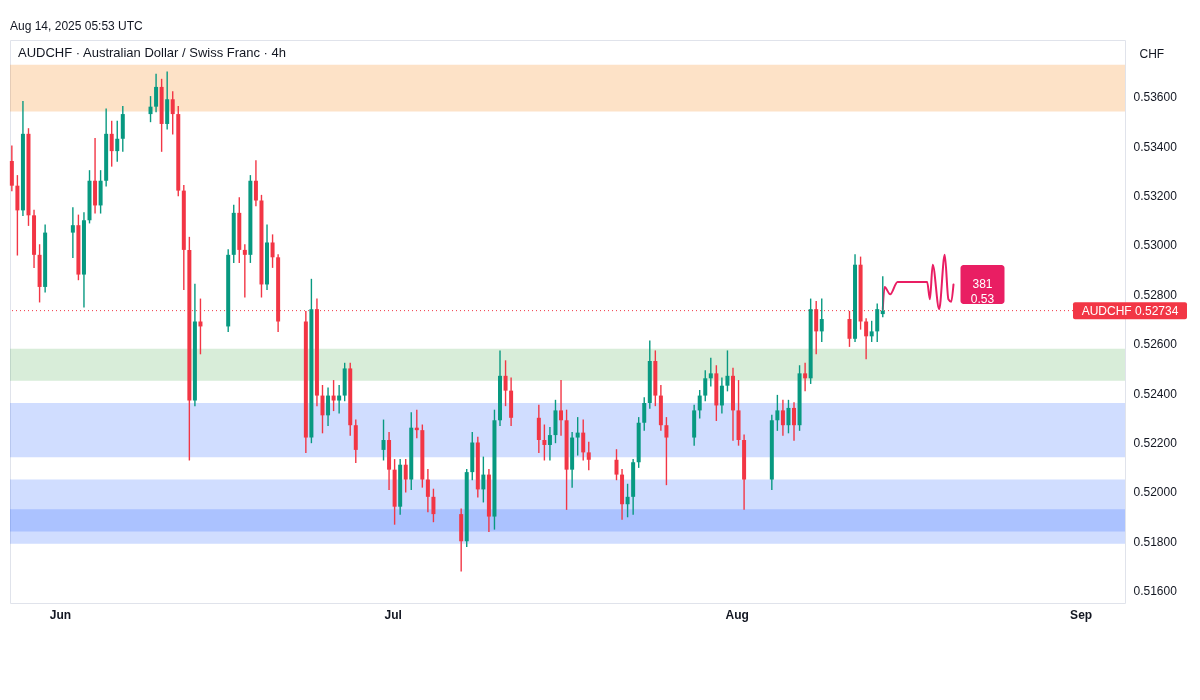 The width and height of the screenshot is (1200, 700). Describe the element at coordinates (1155, 294) in the screenshot. I see `y-tick-label: 0.52800` at that location.